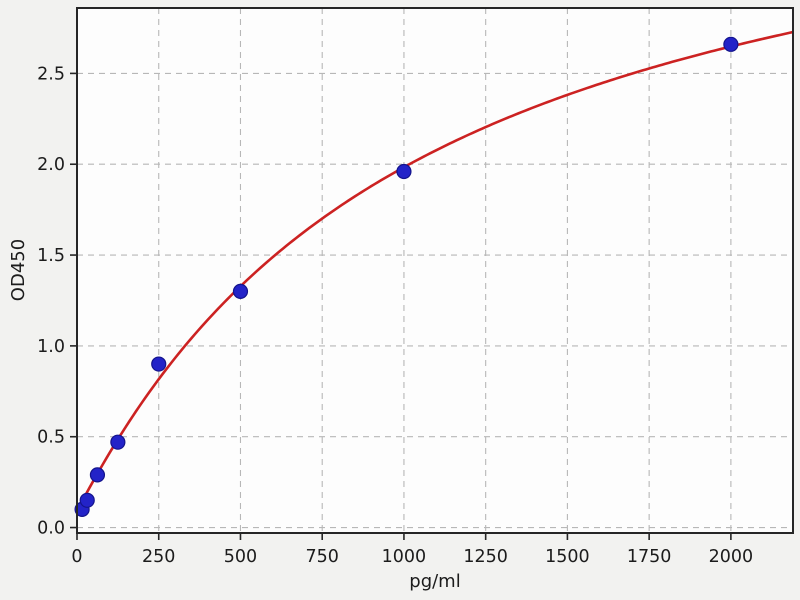 Image resolution: width=800 pixels, height=600 pixels. I want to click on x-tick-label: 1000, so click(404, 557).